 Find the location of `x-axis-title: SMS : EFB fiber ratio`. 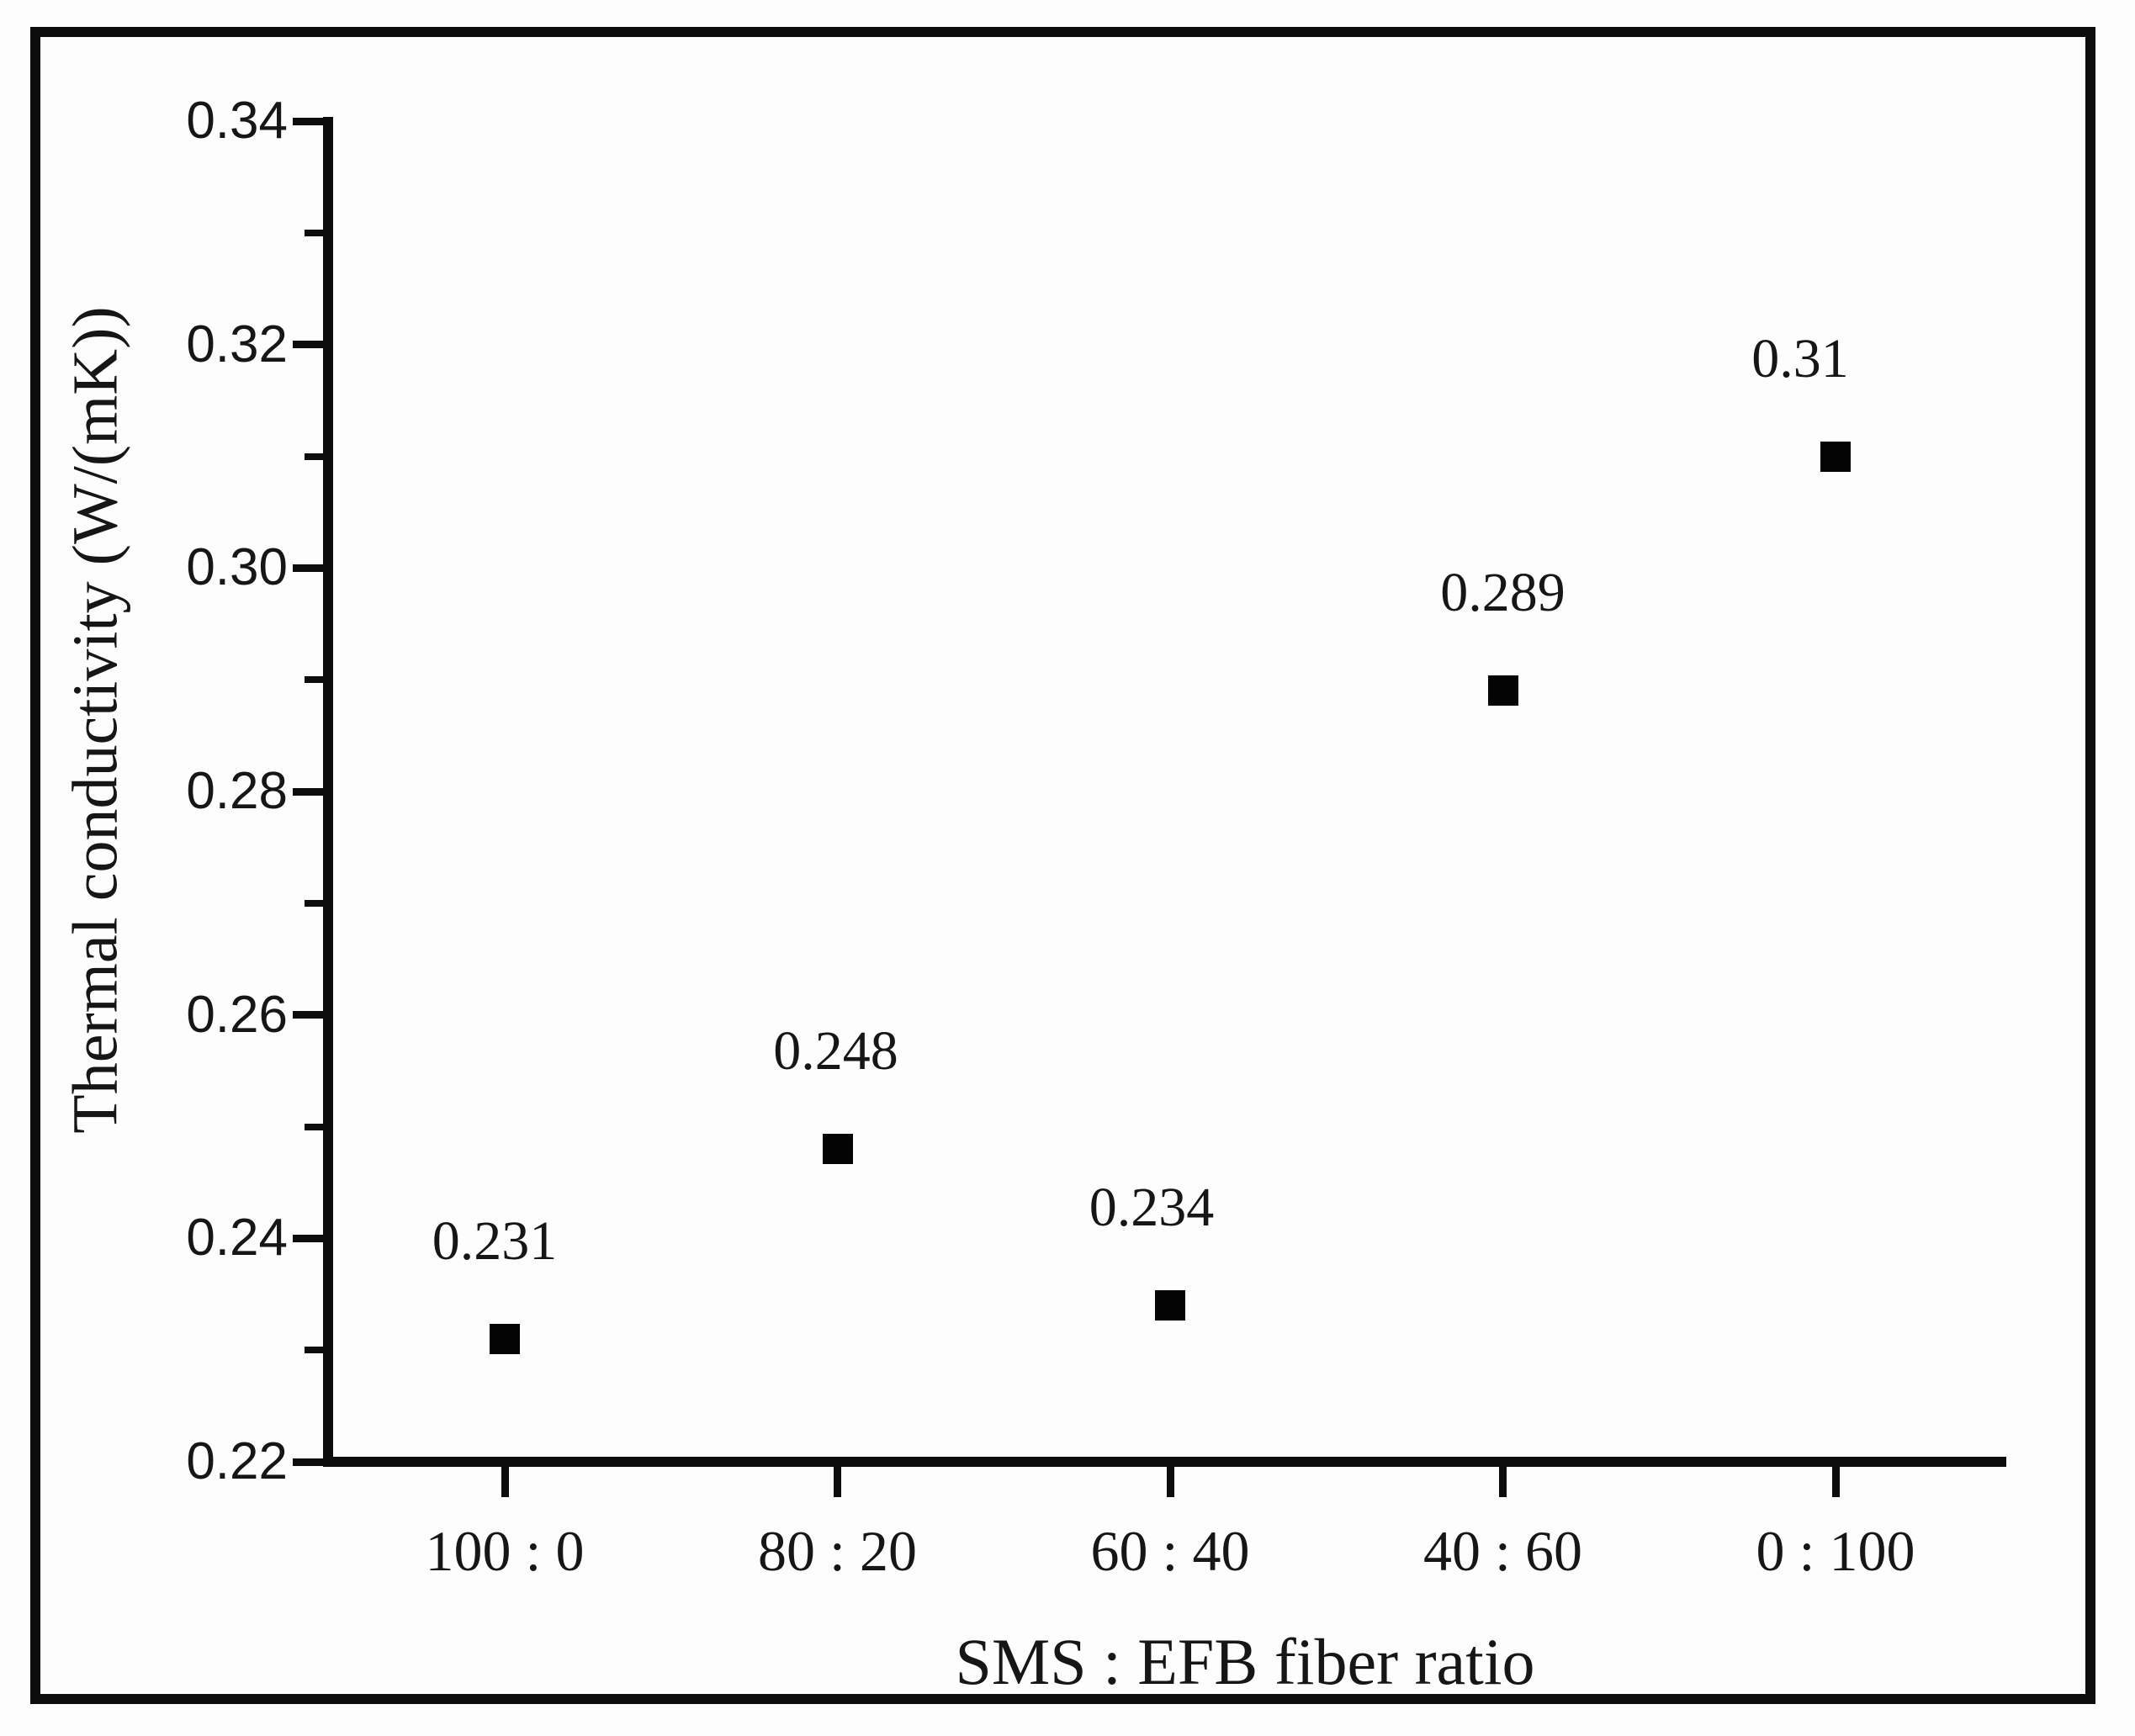

x-axis-title: SMS : EFB fiber ratio is located at coordinates (1245, 1661).